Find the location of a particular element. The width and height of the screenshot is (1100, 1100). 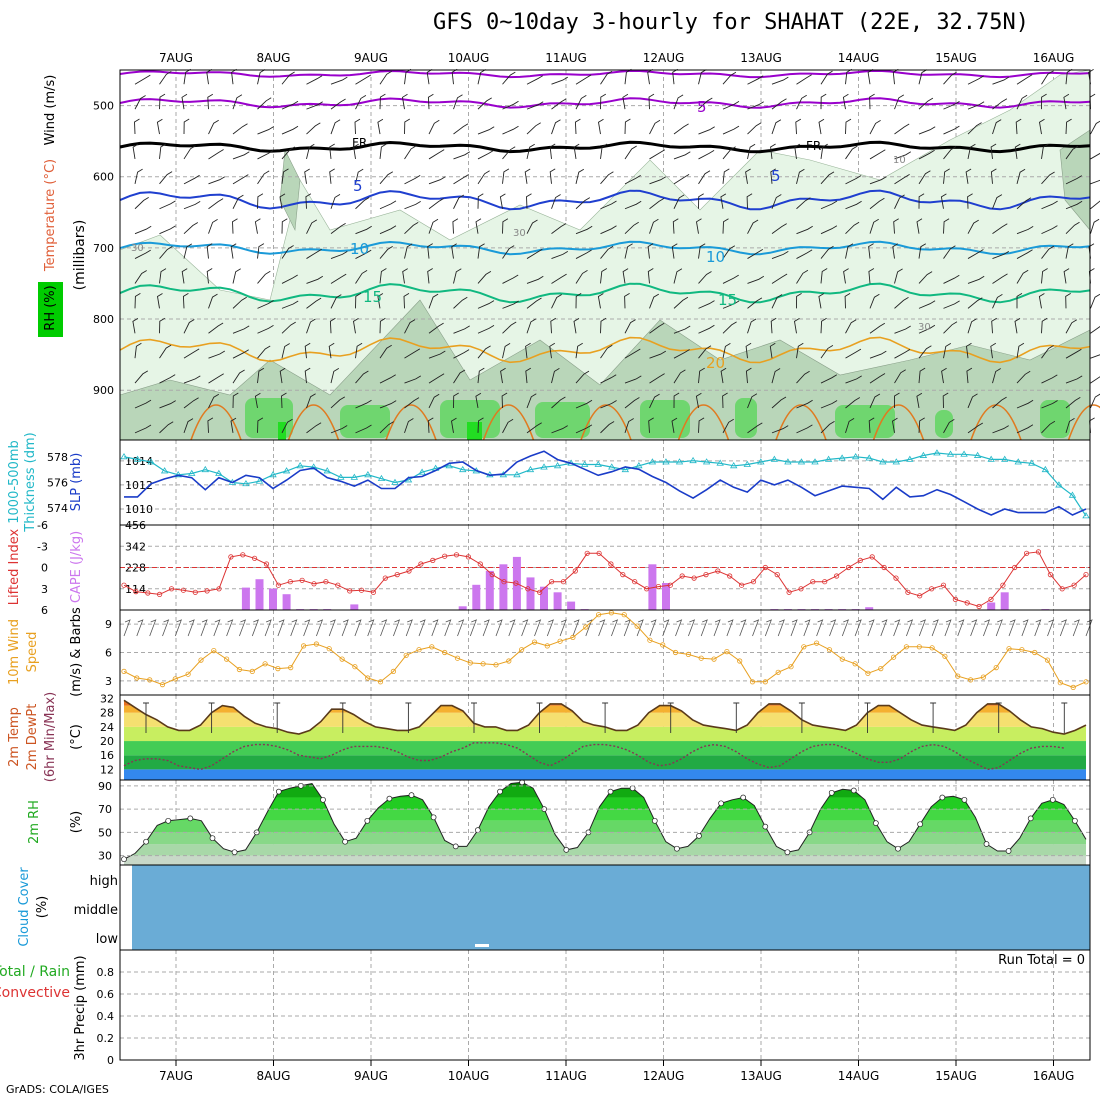

dewpt-axis-label: 2m DewPt is located at coordinates (32, 737).